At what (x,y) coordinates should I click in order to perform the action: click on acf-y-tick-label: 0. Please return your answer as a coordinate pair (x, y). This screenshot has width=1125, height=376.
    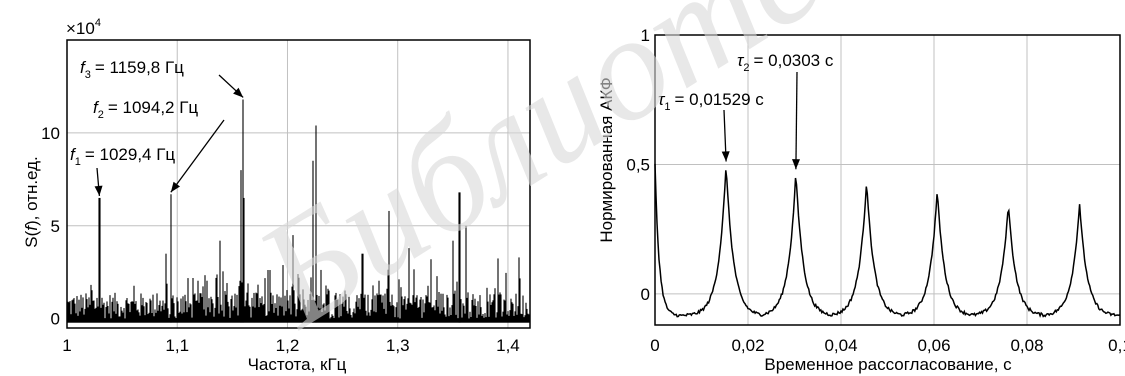
    Looking at the image, I should click on (645, 294).